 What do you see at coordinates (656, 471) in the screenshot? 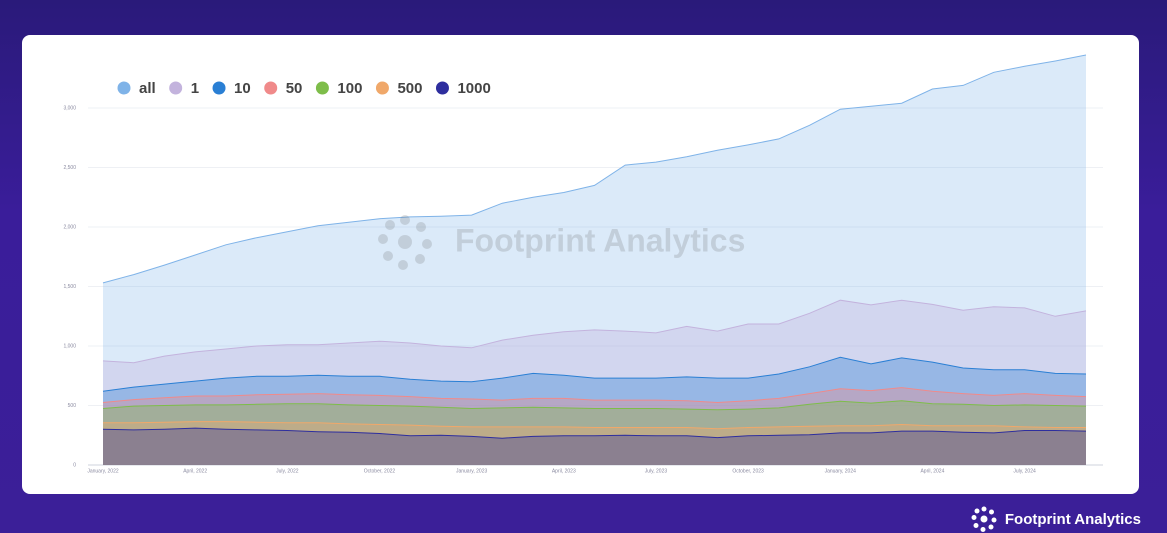
I see `x-tick-label: July, 2023` at bounding box center [656, 471].